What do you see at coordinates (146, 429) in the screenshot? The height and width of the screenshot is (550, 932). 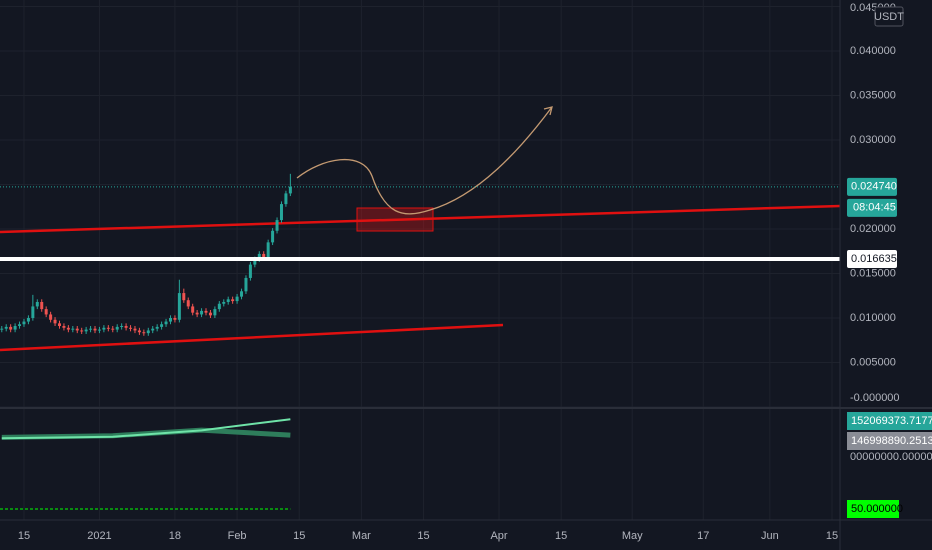 I see `indicator-line` at bounding box center [146, 429].